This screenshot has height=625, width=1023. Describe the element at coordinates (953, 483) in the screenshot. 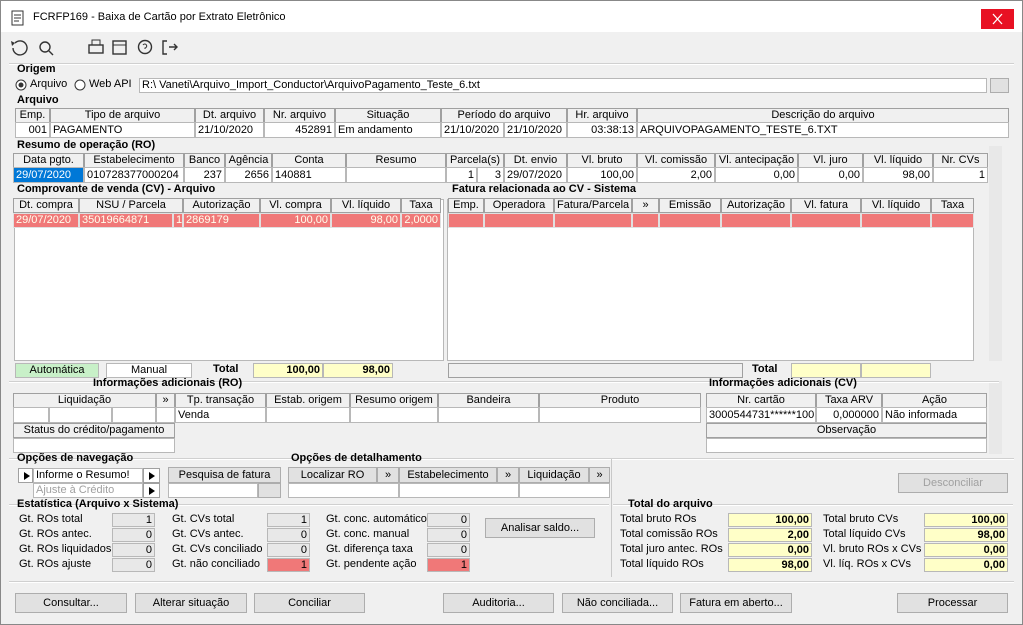

I see `desconciliar-button: Desconciliar` at that location.